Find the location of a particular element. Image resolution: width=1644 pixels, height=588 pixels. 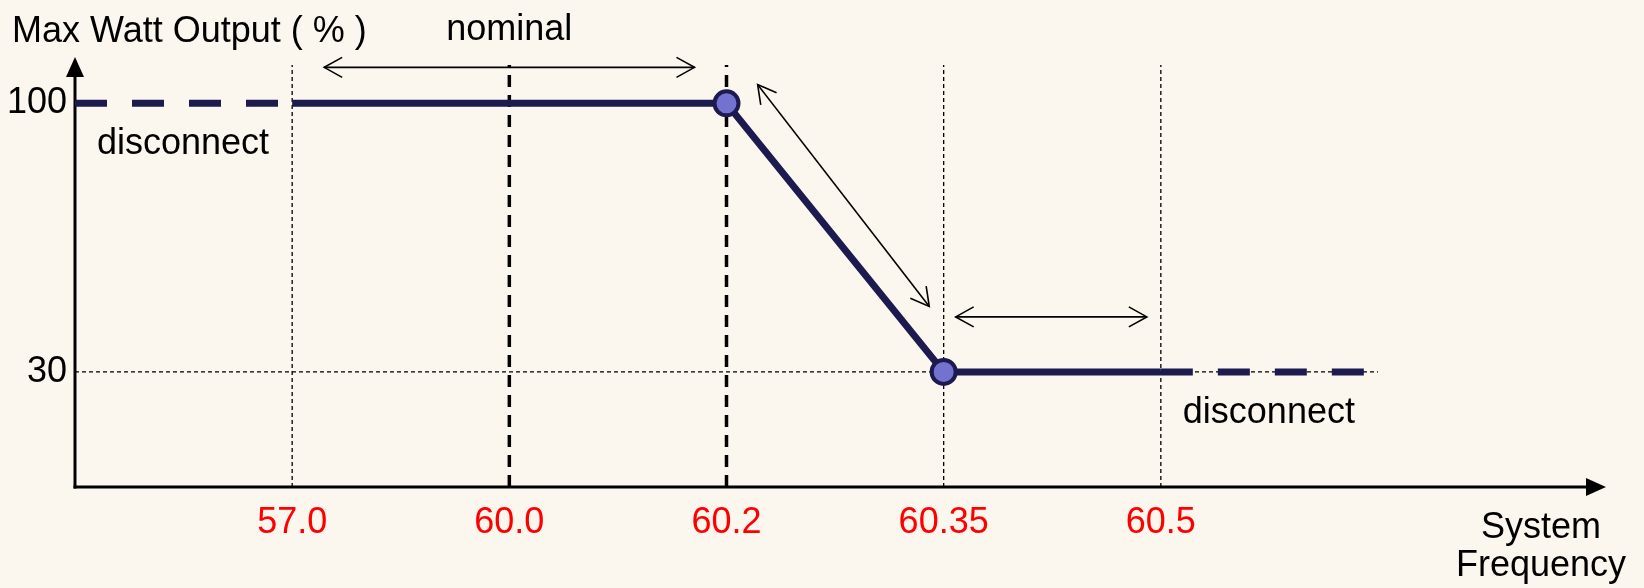

y-axis-title: Max Watt Output ( % ) is located at coordinates (189, 29).